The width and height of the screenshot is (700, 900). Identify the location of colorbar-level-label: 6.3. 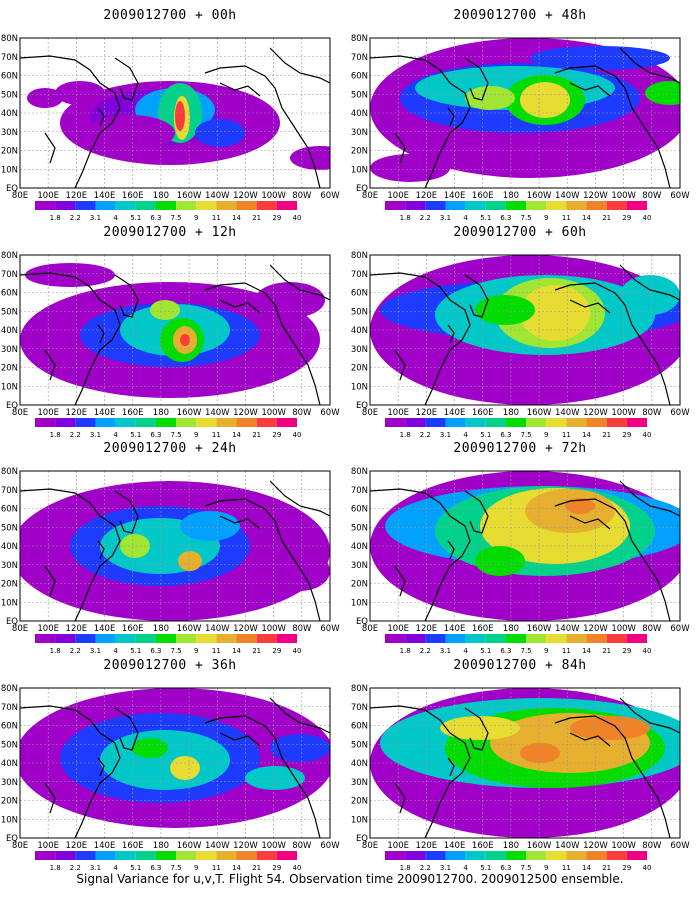
(155, 868).